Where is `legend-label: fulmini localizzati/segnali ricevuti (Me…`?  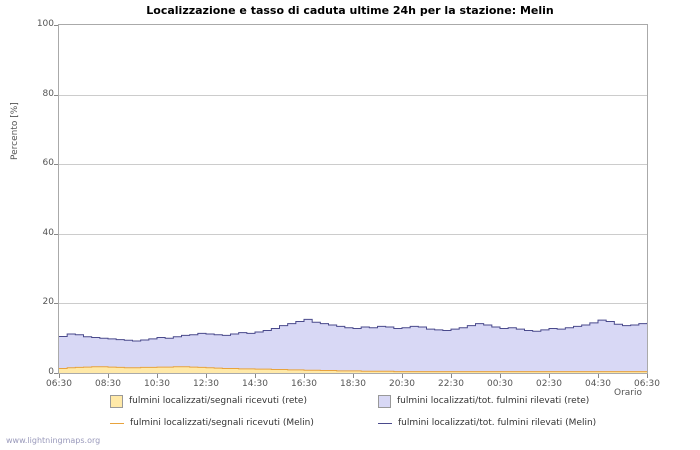 legend-label: fulmini localizzati/segnali ricevuti (Me… is located at coordinates (222, 423).